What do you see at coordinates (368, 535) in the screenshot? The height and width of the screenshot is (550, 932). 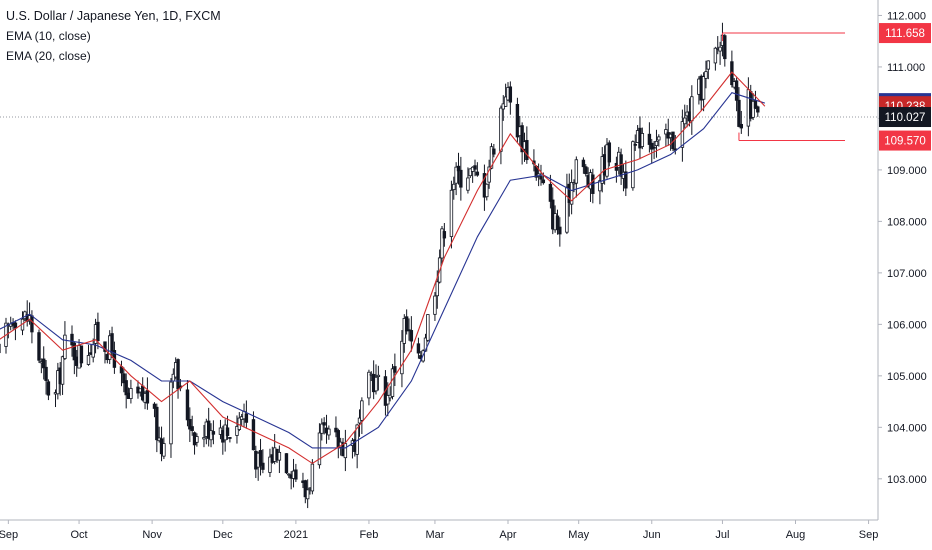 I see `x-tick-label: Feb` at bounding box center [368, 535].